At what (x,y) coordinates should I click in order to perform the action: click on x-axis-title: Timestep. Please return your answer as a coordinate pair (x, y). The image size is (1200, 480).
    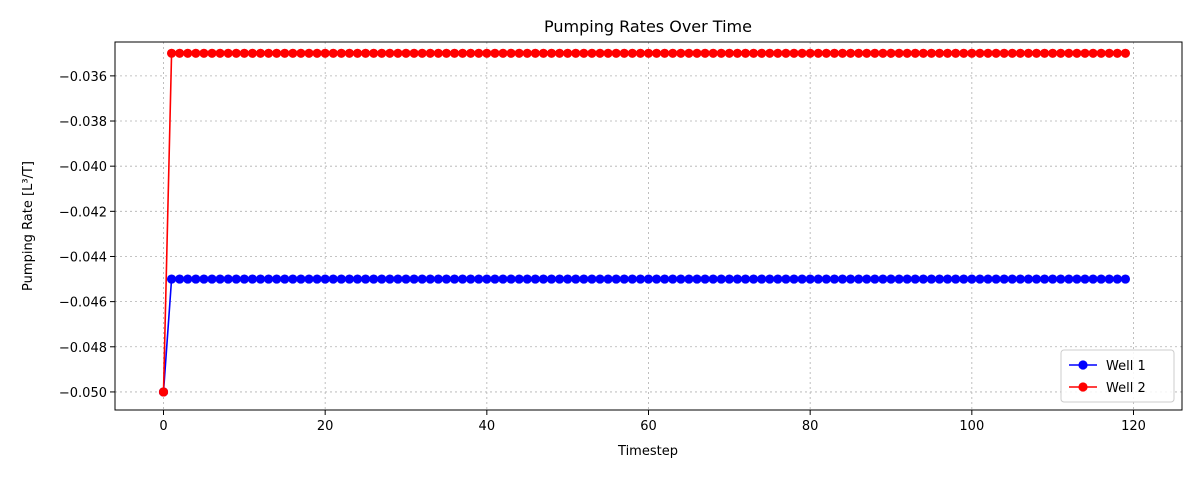
    Looking at the image, I should click on (647, 451).